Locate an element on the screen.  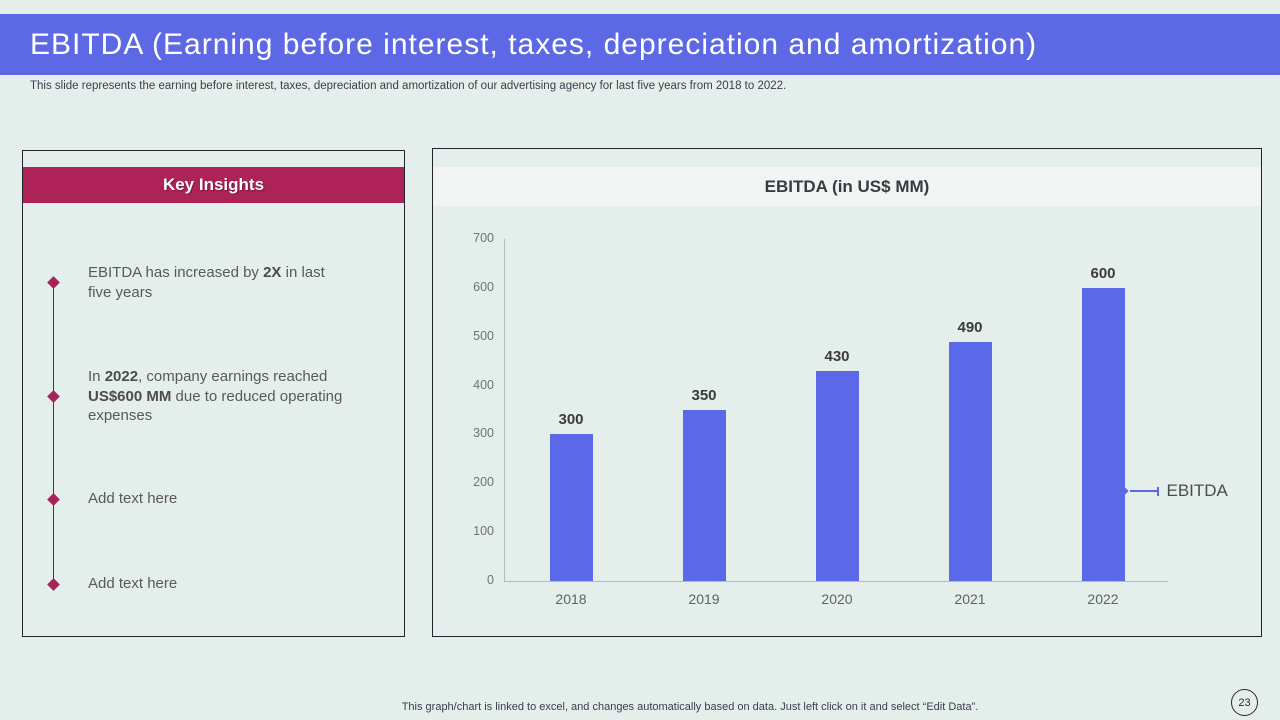
x-axis-tick-label: 2020 is located at coordinates (837, 599).